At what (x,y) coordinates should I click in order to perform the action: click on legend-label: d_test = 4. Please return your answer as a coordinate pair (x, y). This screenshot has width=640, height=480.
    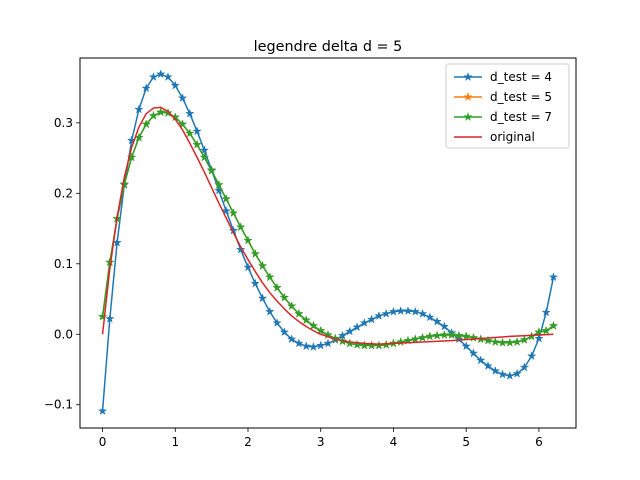
    Looking at the image, I should click on (521, 77).